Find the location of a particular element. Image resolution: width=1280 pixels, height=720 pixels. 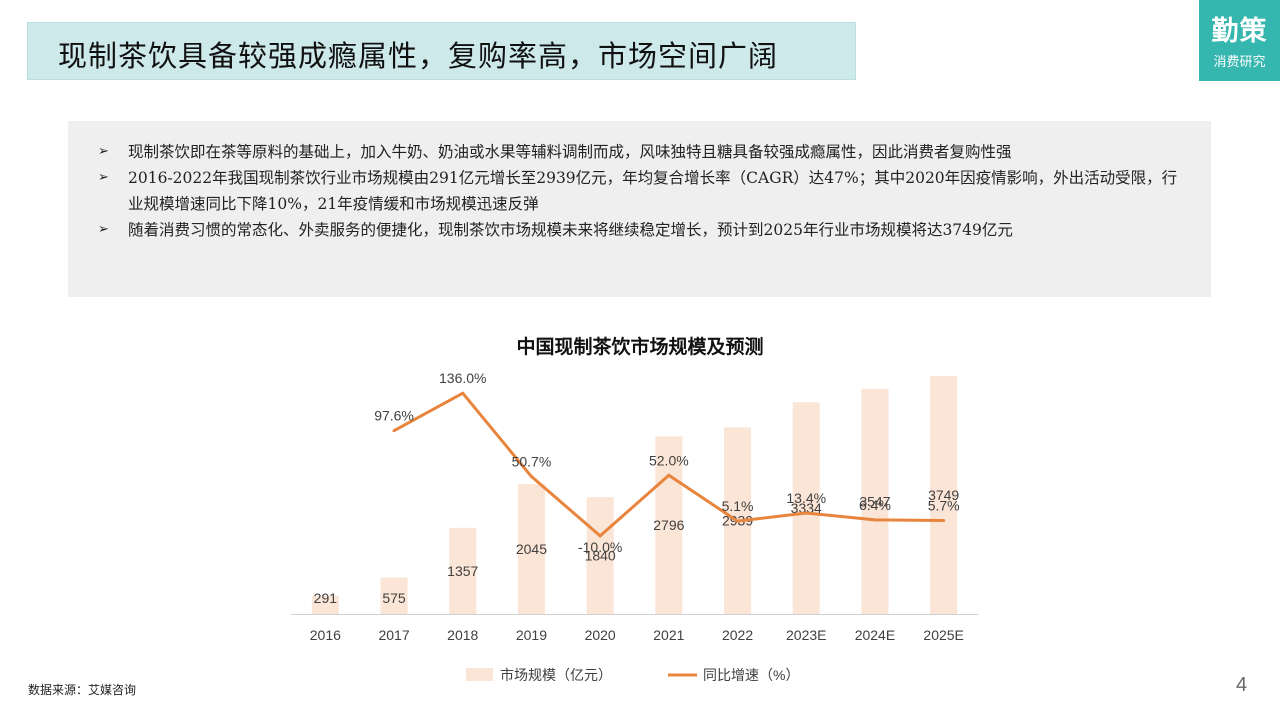

bar-2019 is located at coordinates (531, 549).